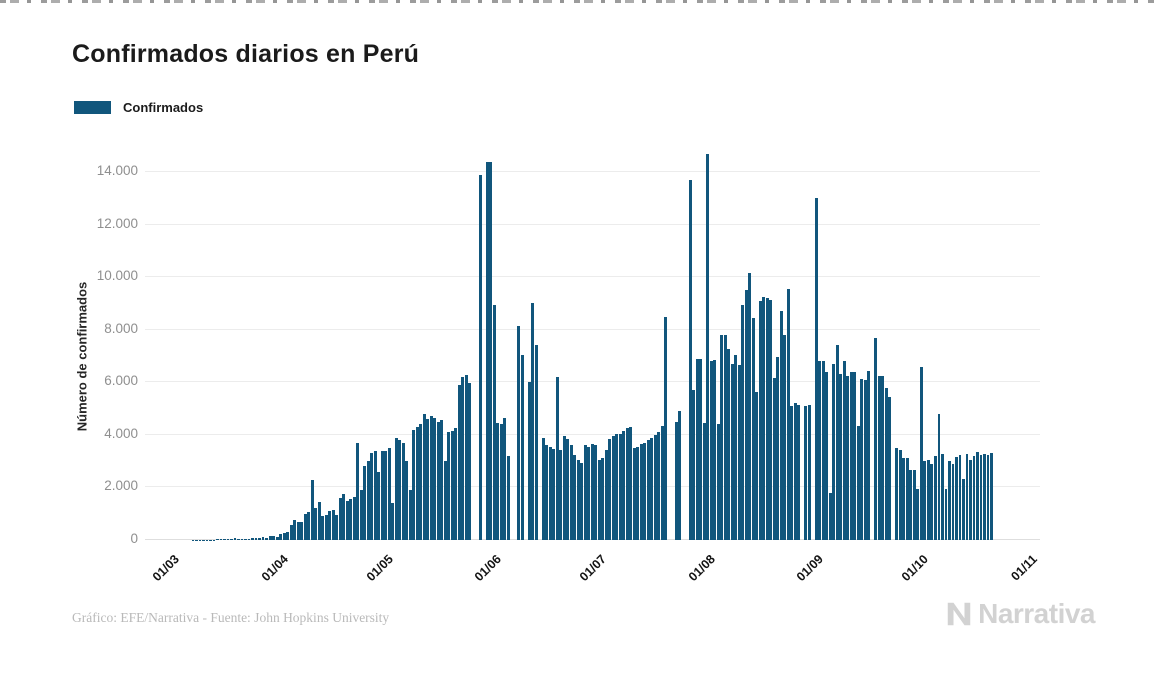  Describe the element at coordinates (138, 107) in the screenshot. I see `legend: Confirmados` at that location.